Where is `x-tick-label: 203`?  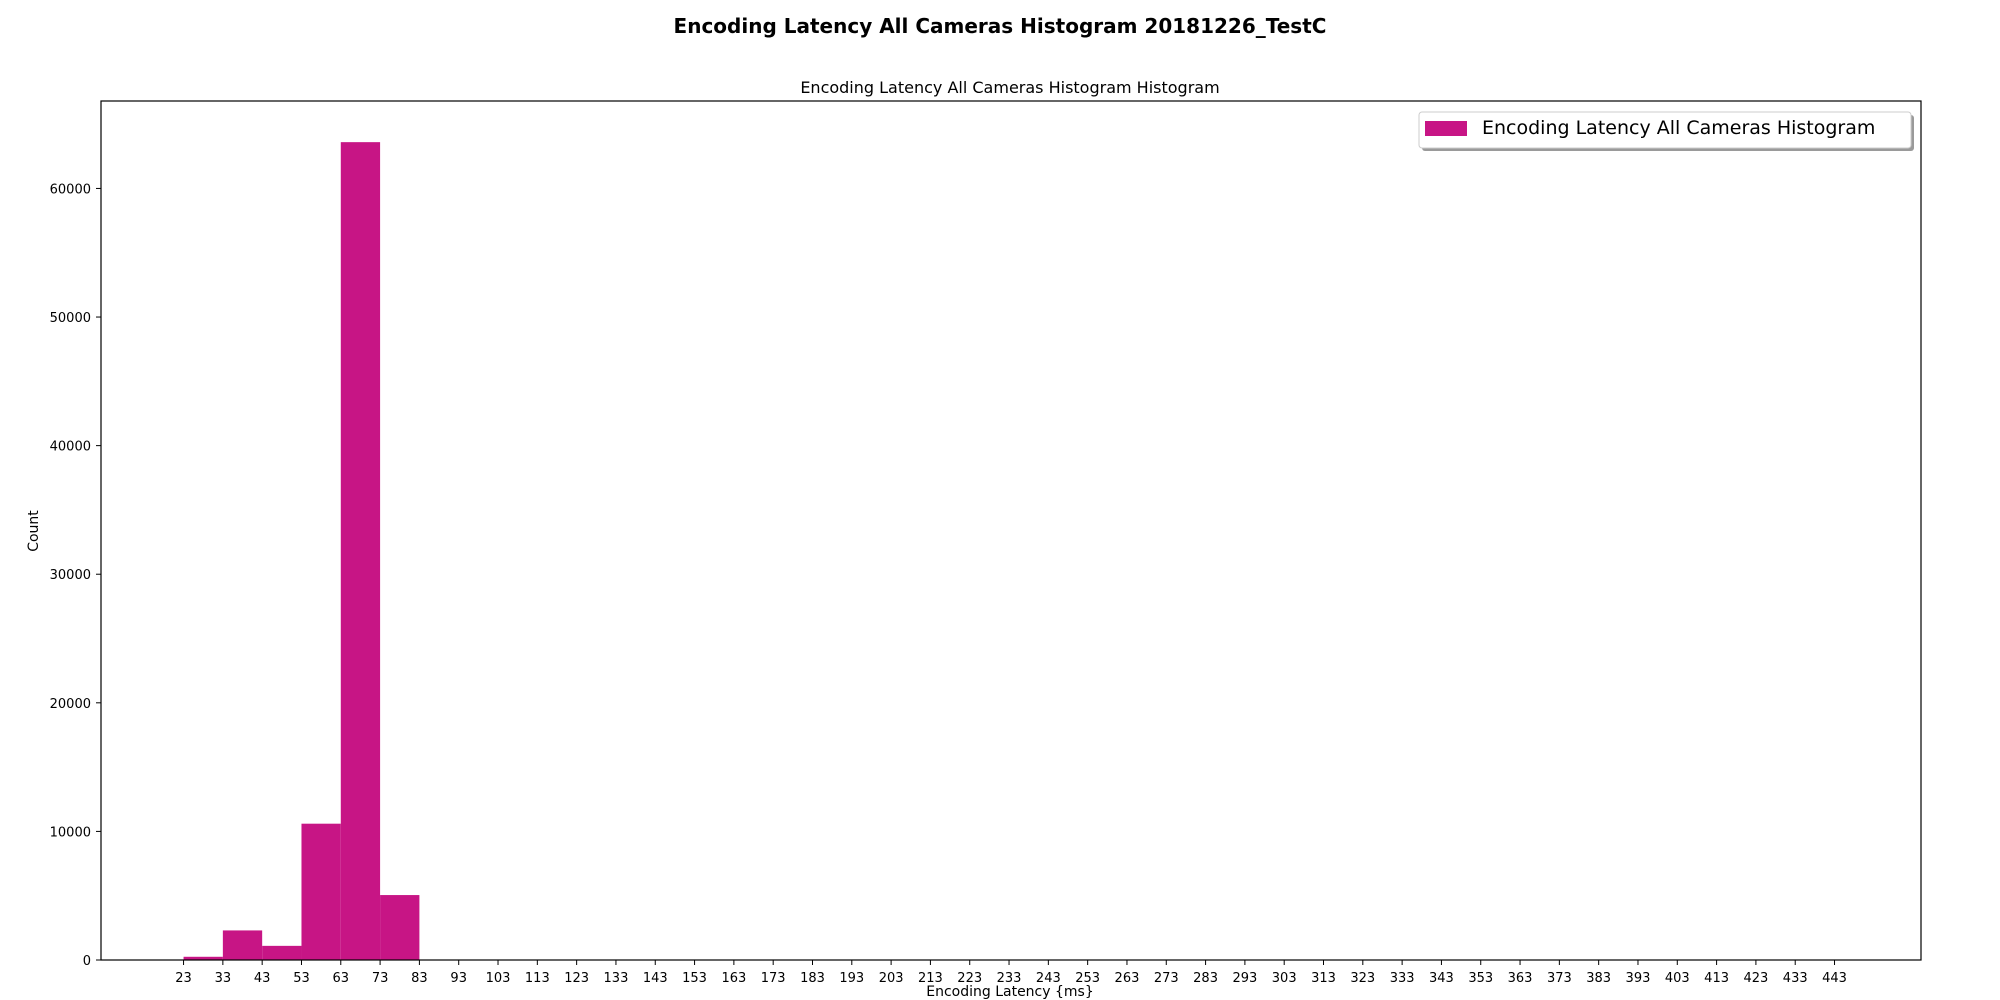
x-tick-label: 203 is located at coordinates (891, 978).